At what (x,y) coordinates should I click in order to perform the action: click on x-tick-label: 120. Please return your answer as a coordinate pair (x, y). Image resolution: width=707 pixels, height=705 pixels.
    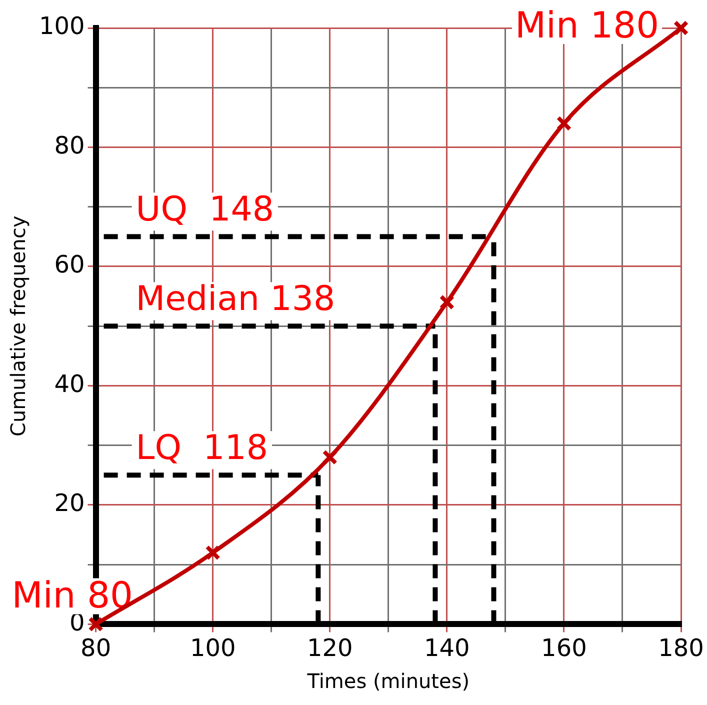
    Looking at the image, I should click on (329, 648).